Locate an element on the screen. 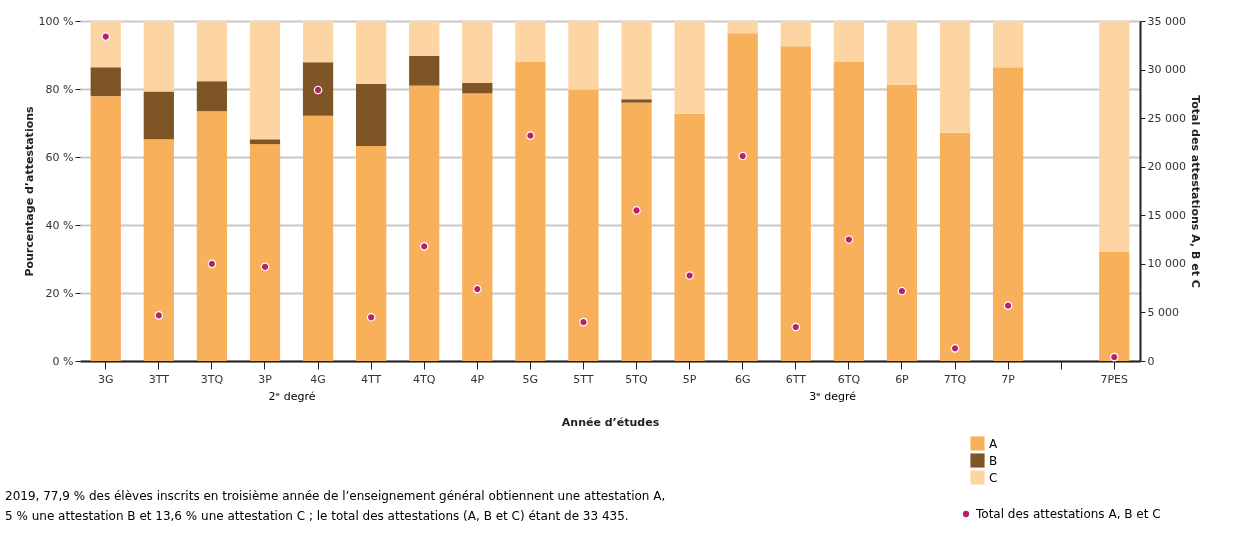 The image size is (1247, 558). legend-label: A is located at coordinates (993, 443).